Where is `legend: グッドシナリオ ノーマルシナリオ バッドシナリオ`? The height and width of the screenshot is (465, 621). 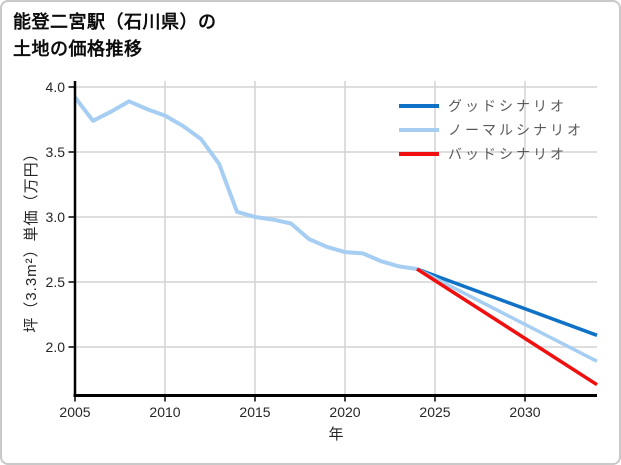
legend: グッドシナリオ ノーマルシナリオ バッドシナリオ is located at coordinates (491, 130).